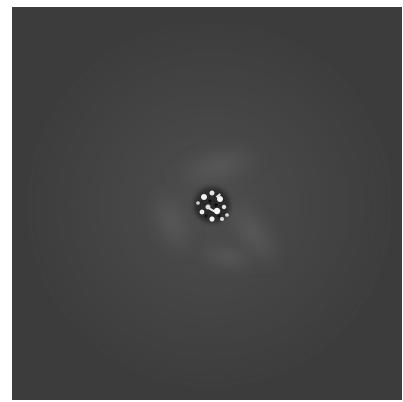 Image resolution: width=403 pixels, height=402 pixels. I want to click on lobe-top, so click(217, 167).